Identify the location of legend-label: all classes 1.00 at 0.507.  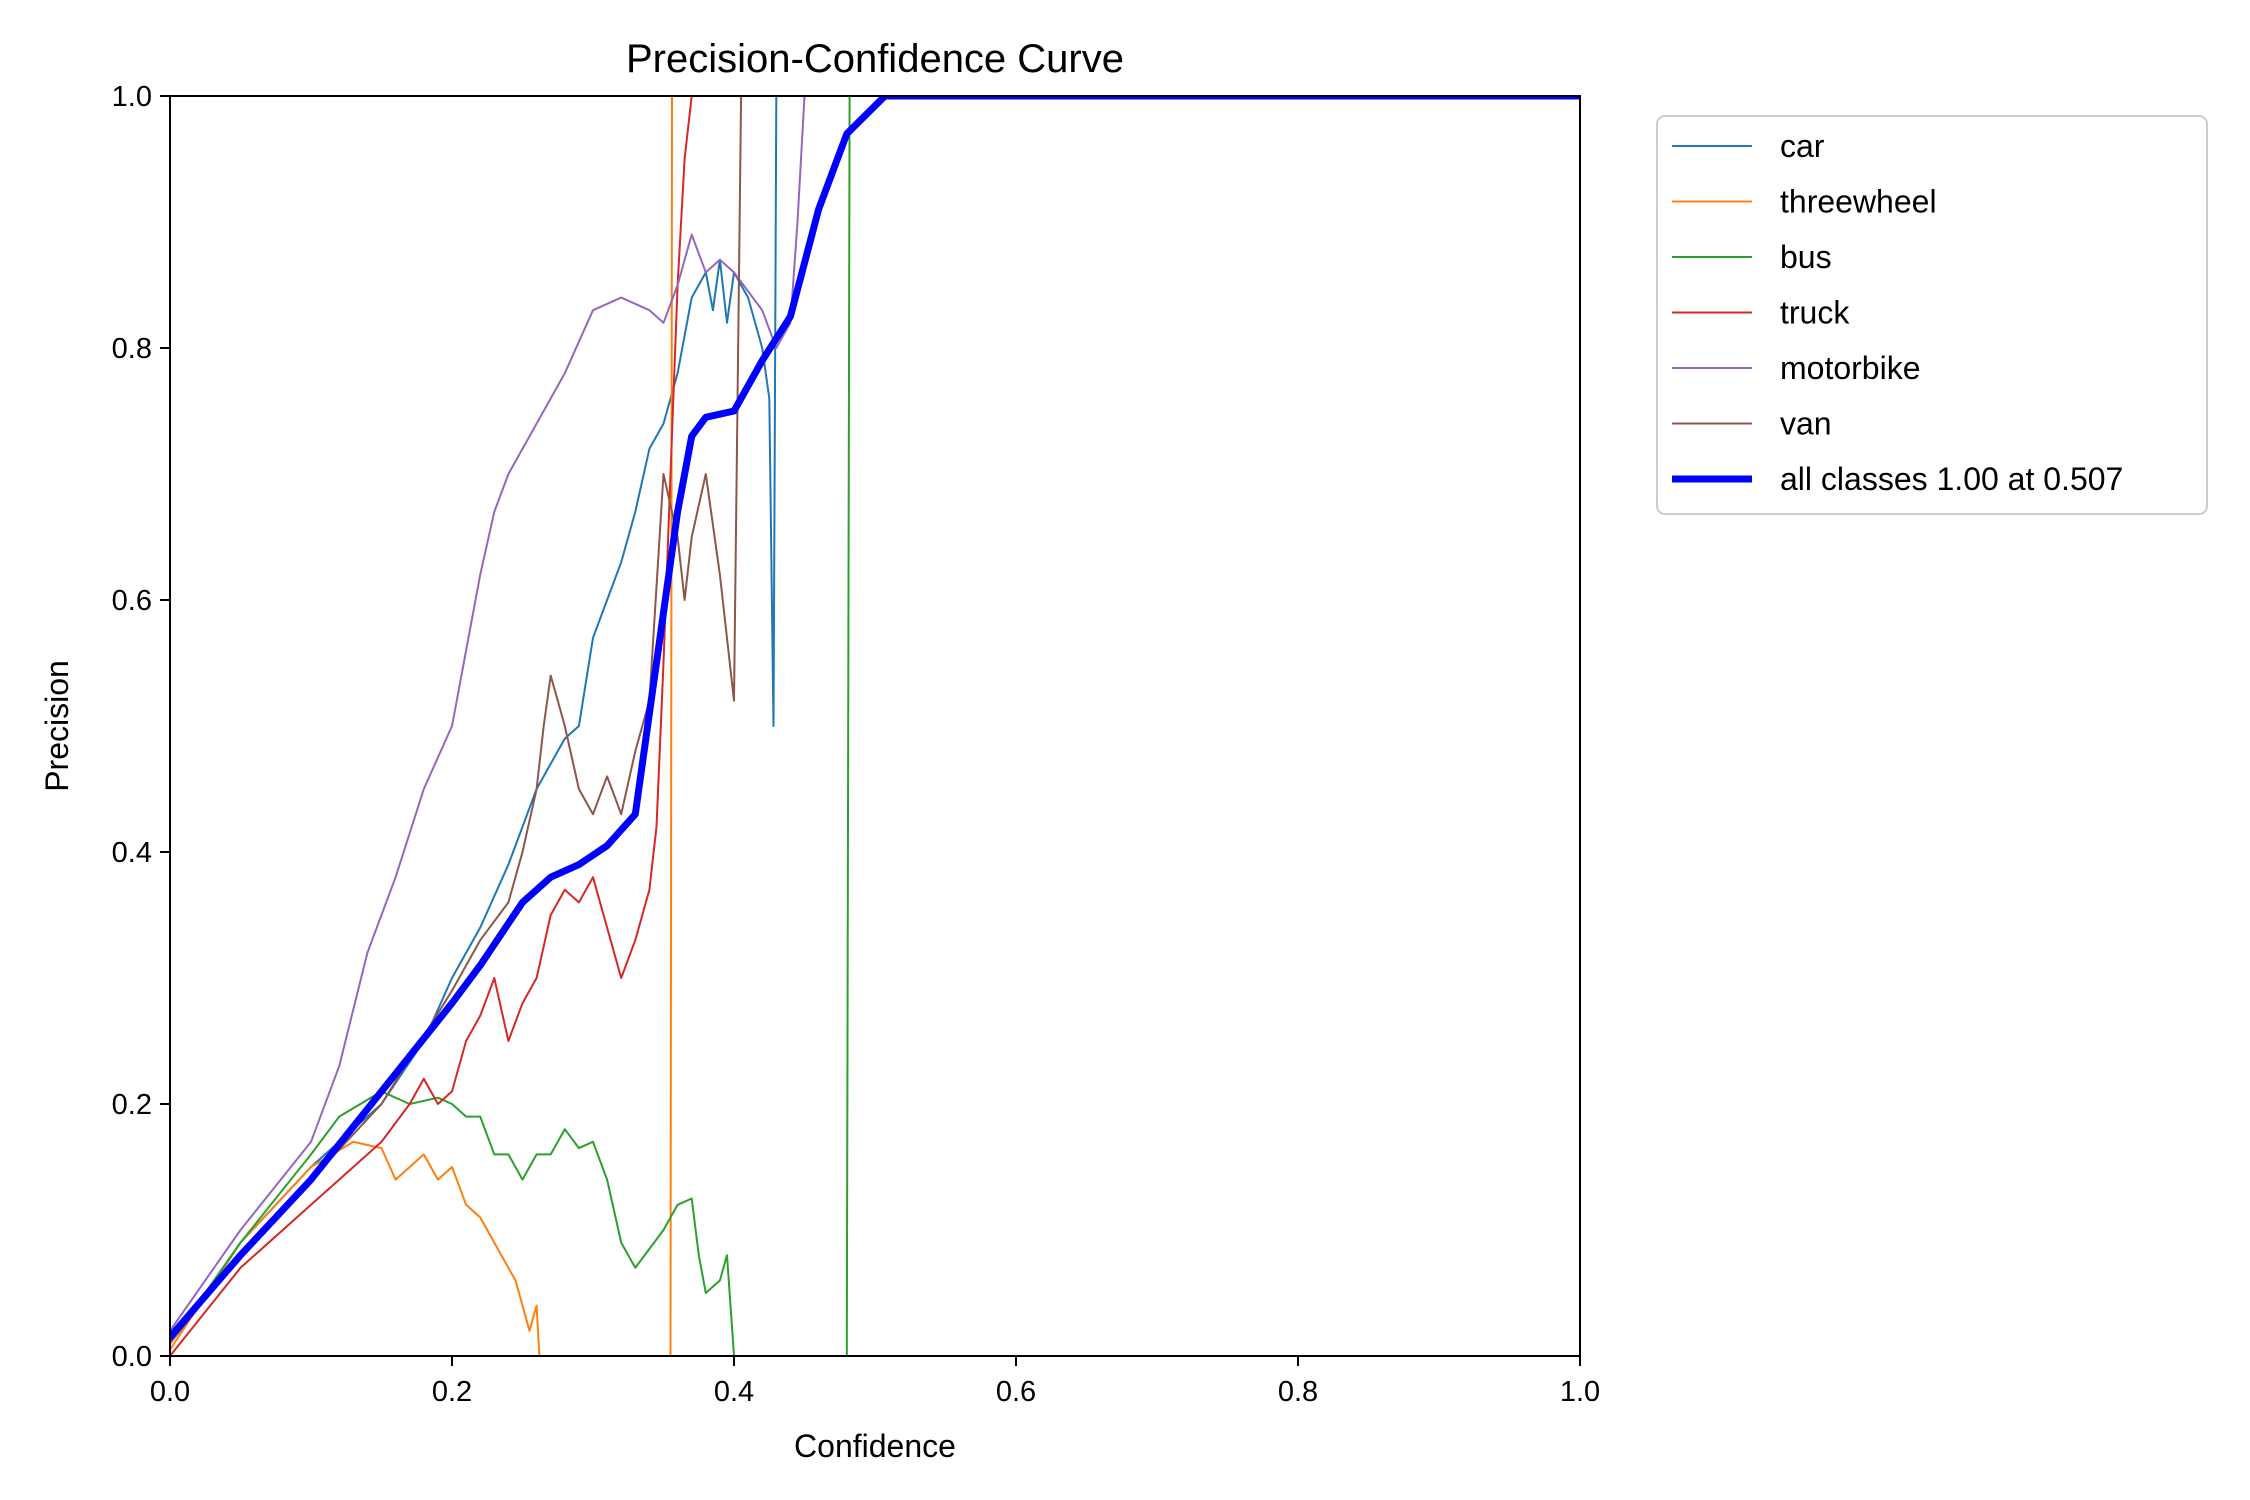
(1951, 479).